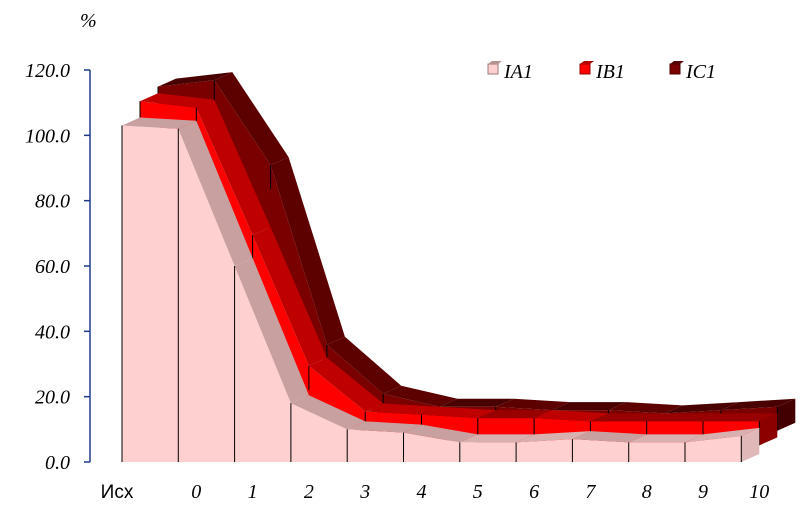 The height and width of the screenshot is (517, 800). I want to click on x-tick-label: 8, so click(647, 492).